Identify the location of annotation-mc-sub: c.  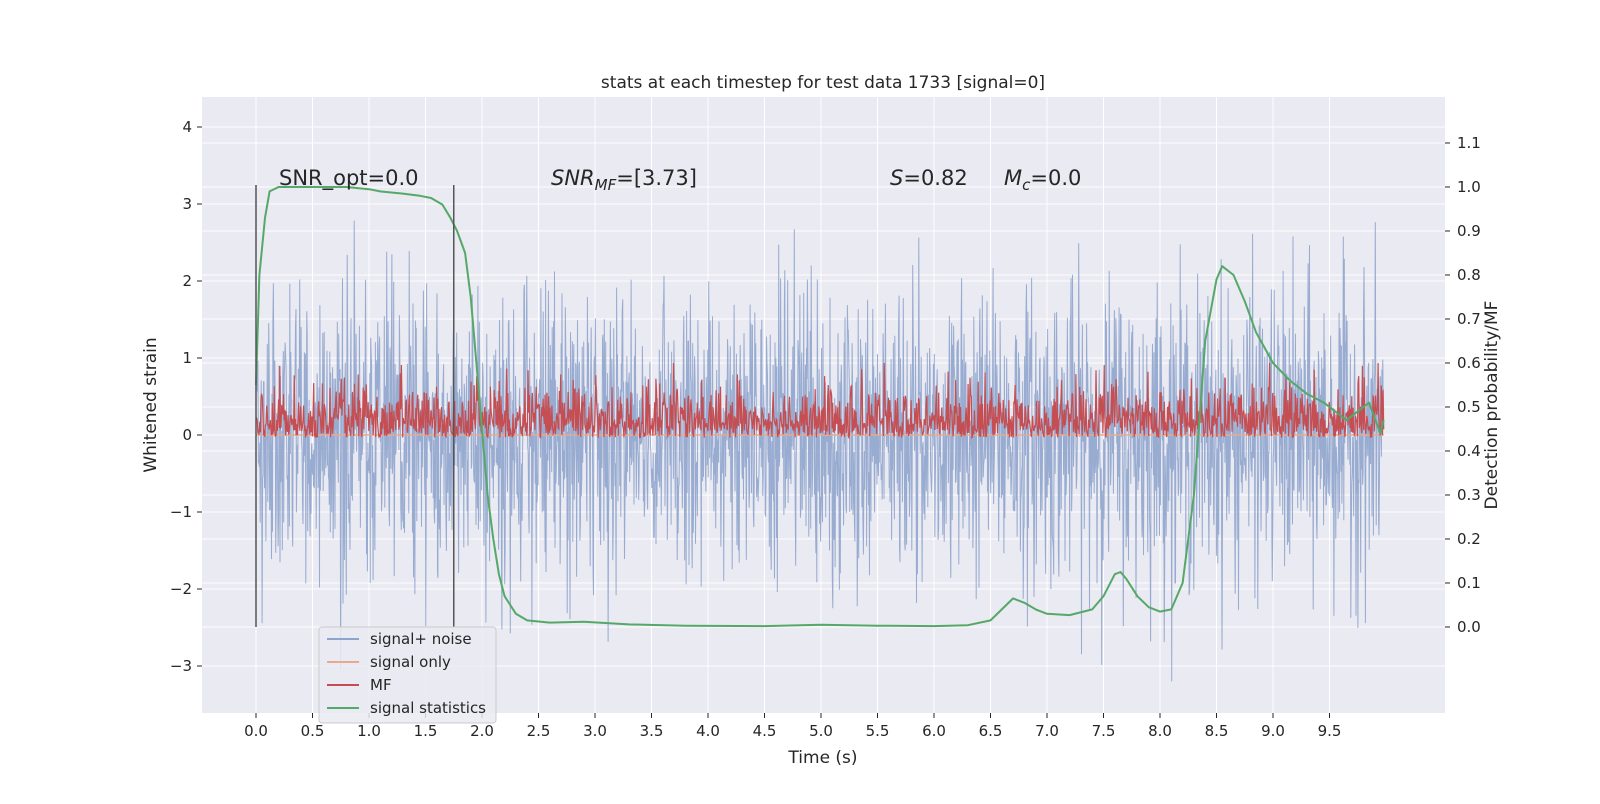
(1026, 185).